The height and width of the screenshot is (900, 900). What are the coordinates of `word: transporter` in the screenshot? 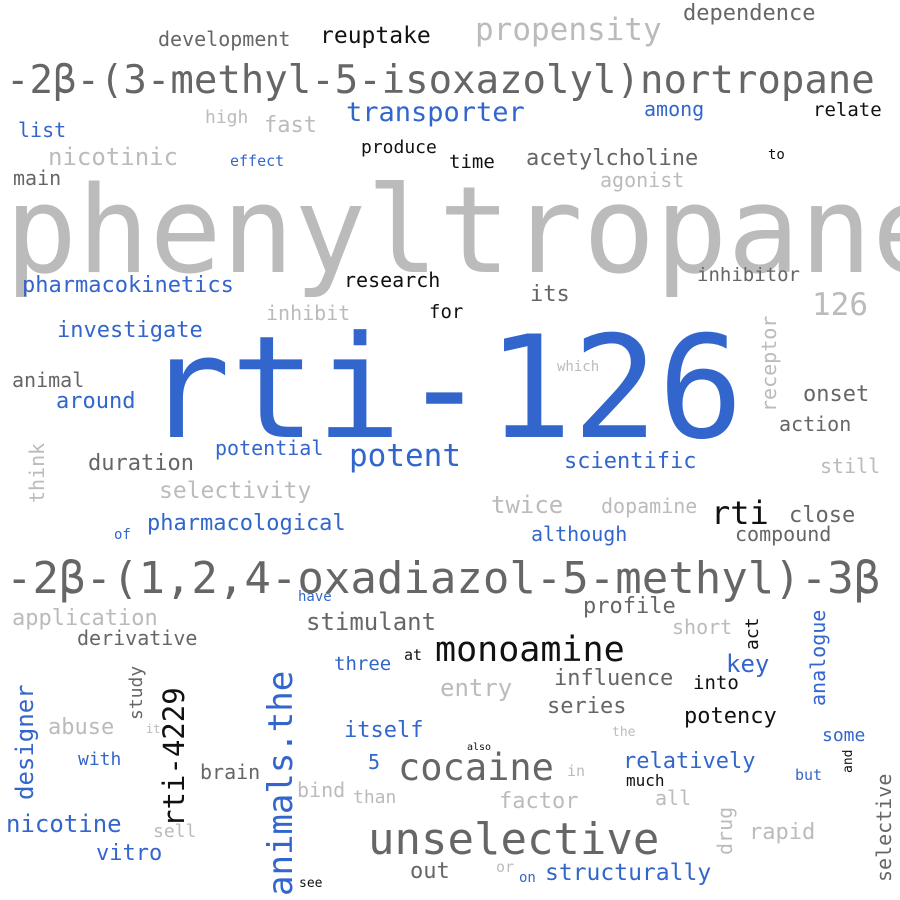 It's located at (435, 112).